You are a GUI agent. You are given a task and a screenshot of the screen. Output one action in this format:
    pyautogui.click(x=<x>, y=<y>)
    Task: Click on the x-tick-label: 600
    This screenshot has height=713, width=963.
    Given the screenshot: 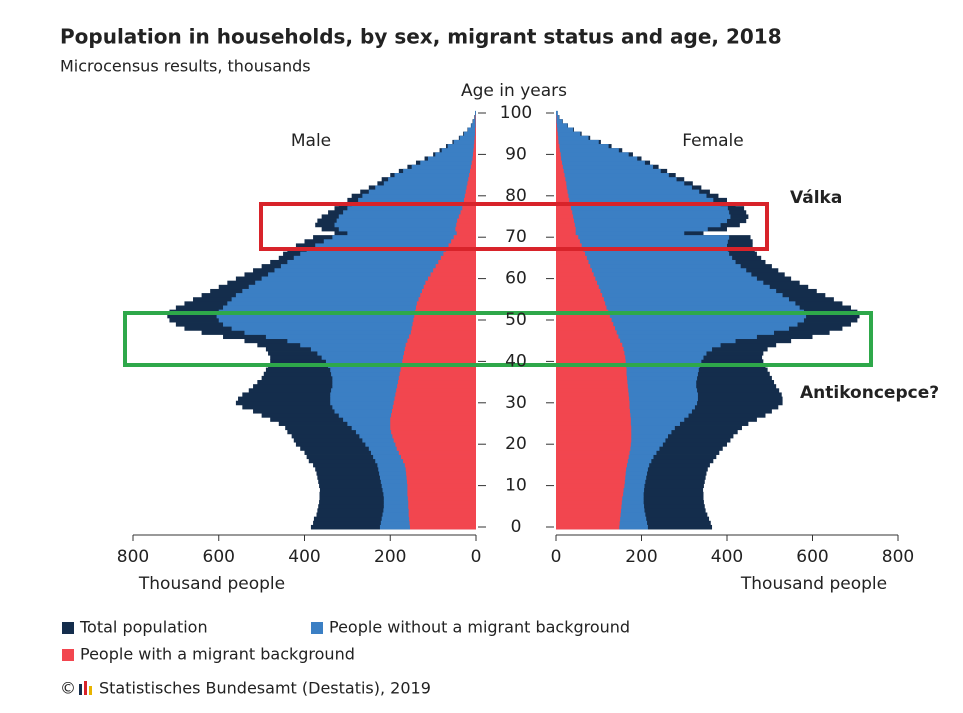 What is the action you would take?
    pyautogui.click(x=812, y=557)
    